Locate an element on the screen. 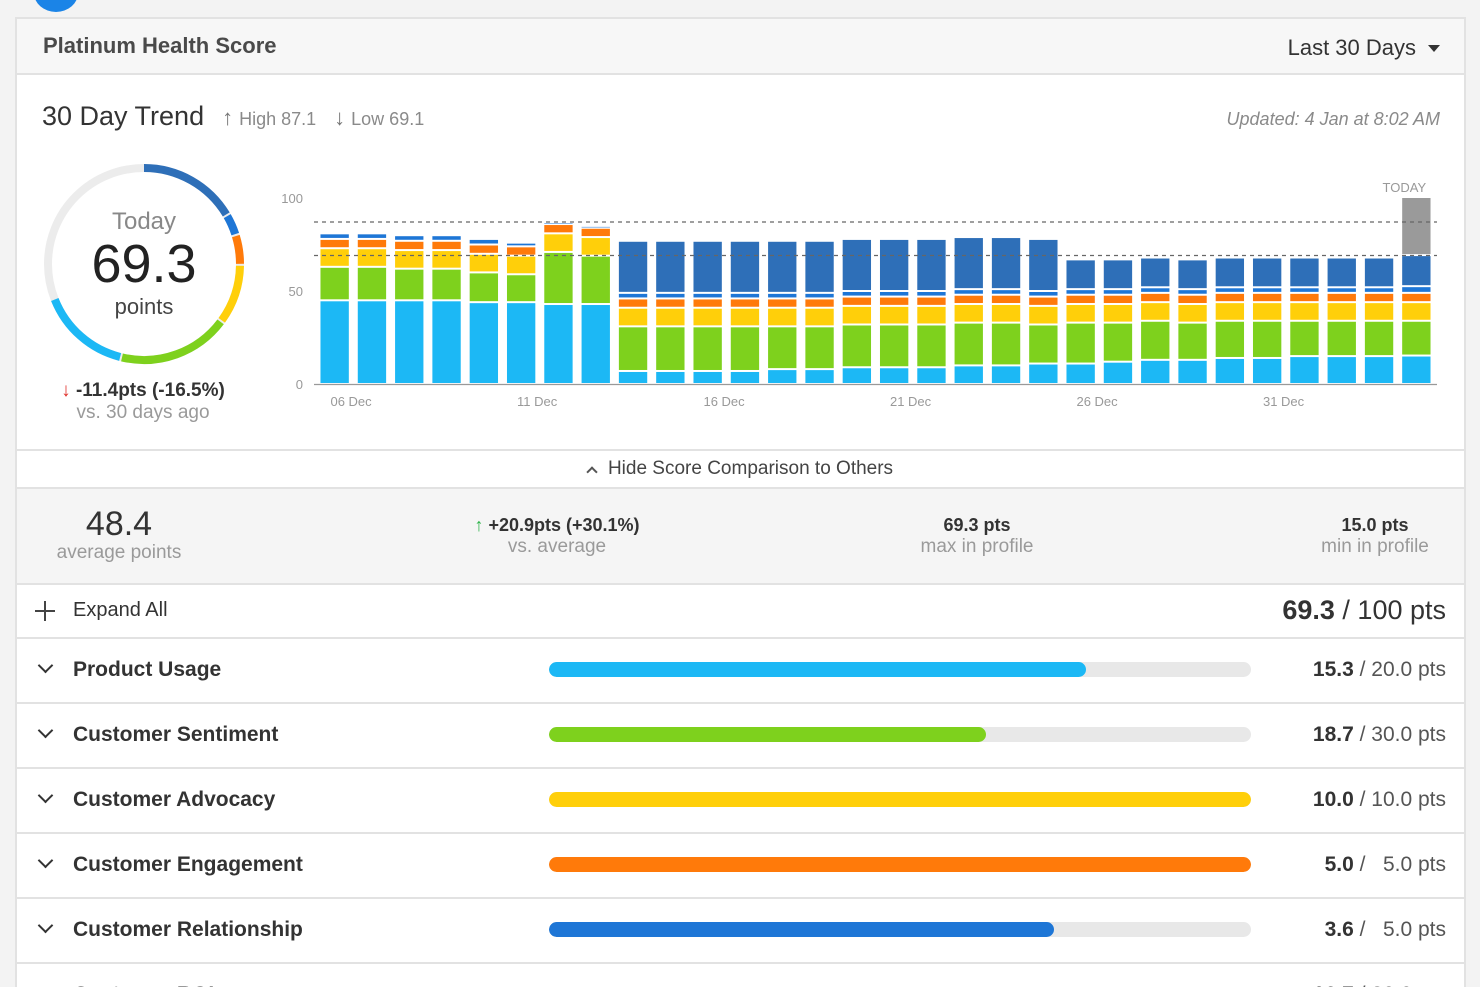 Image resolution: width=1480 pixels, height=987 pixels. category-row-customer-advocacy: Customer Advocacy 10.0 / 10.0 pts is located at coordinates (740, 801).